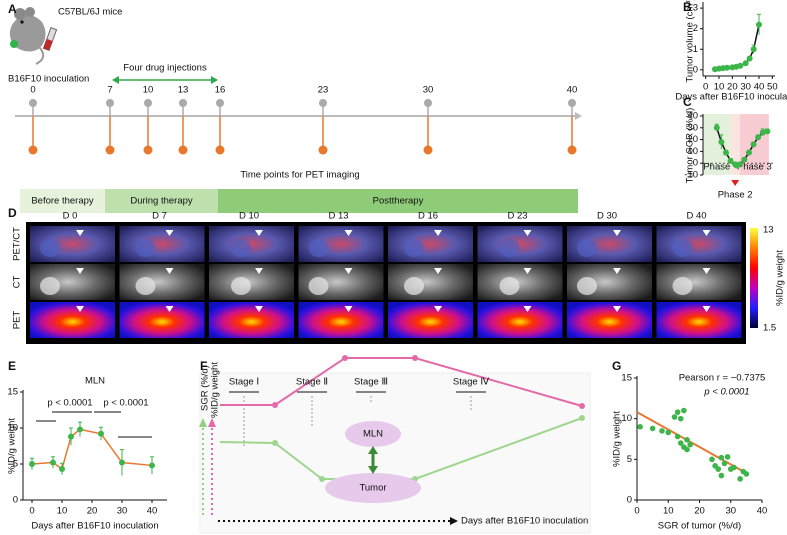 The image size is (787, 535). What do you see at coordinates (70, 216) in the screenshot?
I see `column-label: D 0` at bounding box center [70, 216].